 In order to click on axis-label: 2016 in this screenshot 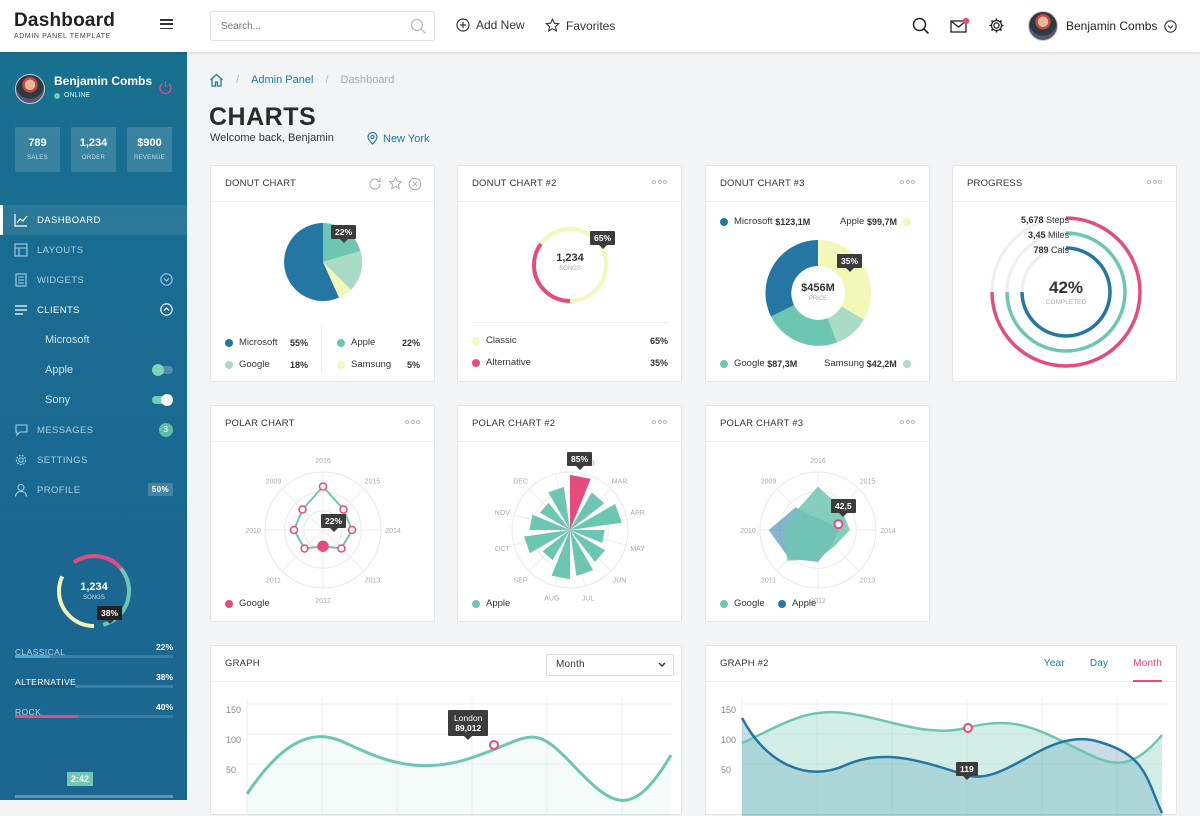, I will do `click(818, 461)`.